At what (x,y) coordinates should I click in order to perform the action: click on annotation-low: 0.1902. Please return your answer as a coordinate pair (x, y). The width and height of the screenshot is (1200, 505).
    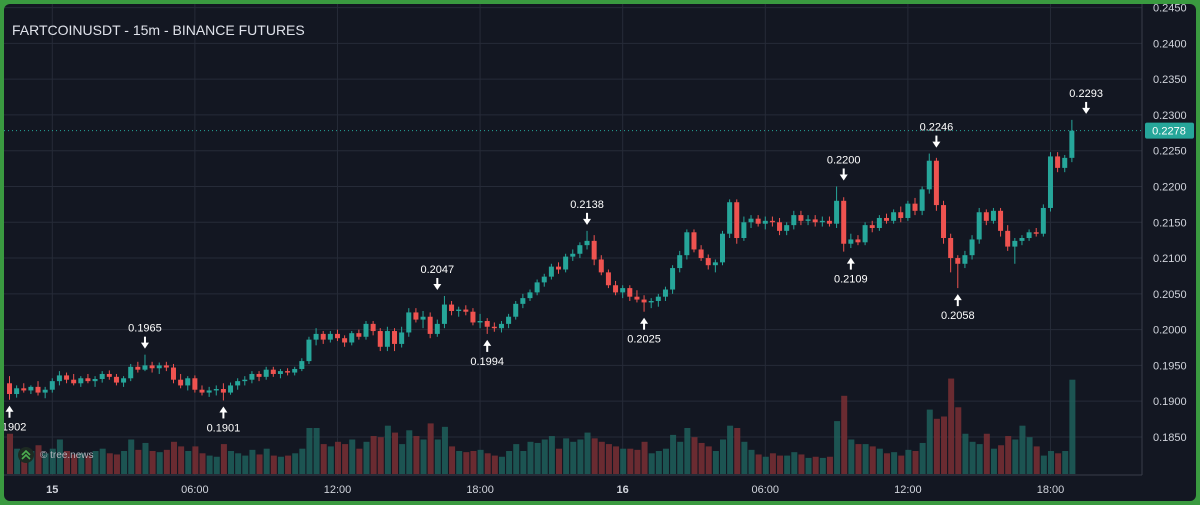
    Looking at the image, I should click on (15, 419).